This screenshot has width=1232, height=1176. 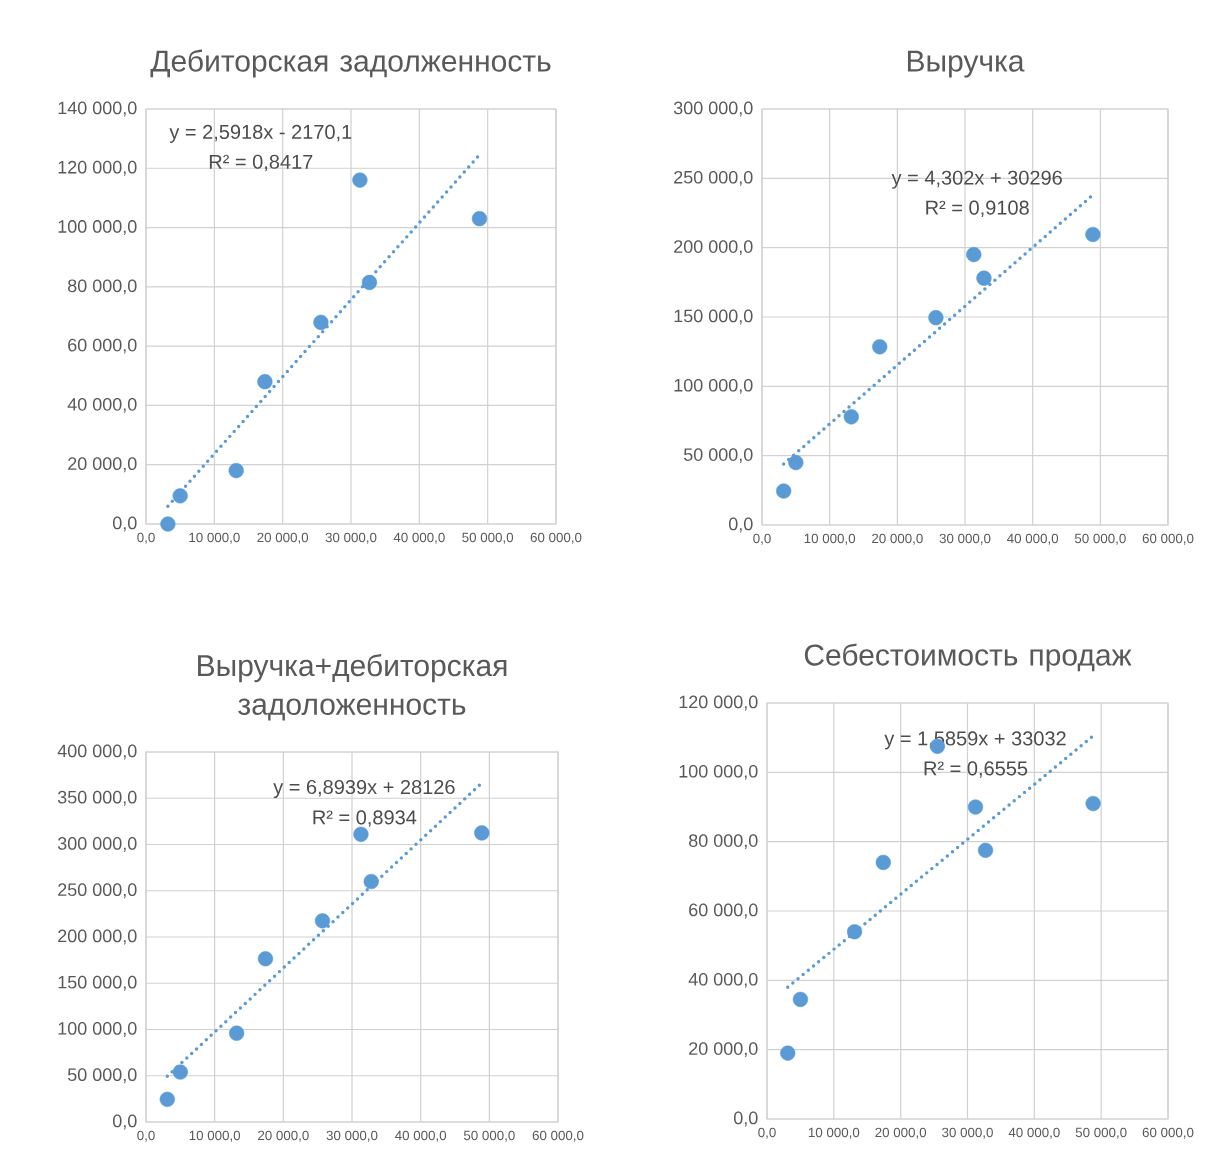 What do you see at coordinates (966, 64) in the screenshot?
I see `chart-title: Выручка` at bounding box center [966, 64].